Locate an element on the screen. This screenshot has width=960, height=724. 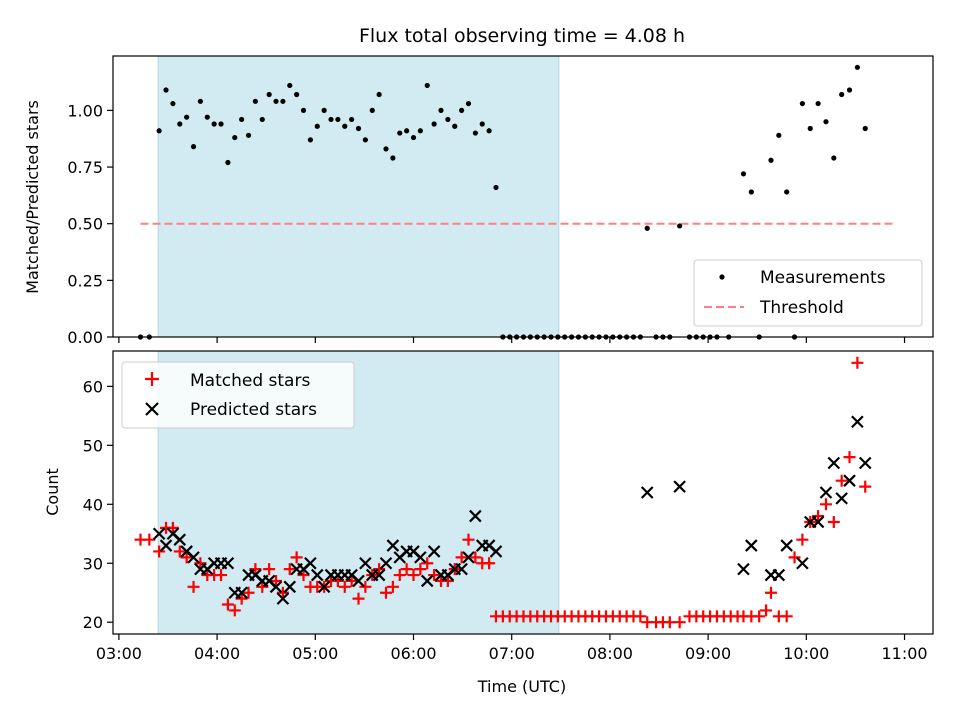
bot-y-tick-label: 60 is located at coordinates (93, 386).